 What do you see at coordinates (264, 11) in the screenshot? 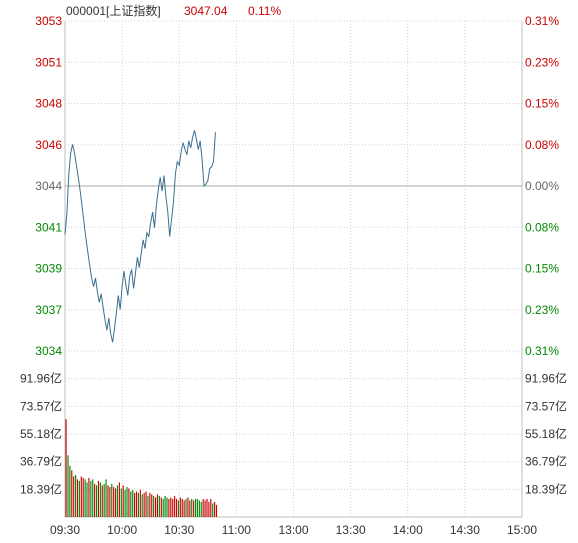
I see `change-percent: 0.11%` at bounding box center [264, 11].